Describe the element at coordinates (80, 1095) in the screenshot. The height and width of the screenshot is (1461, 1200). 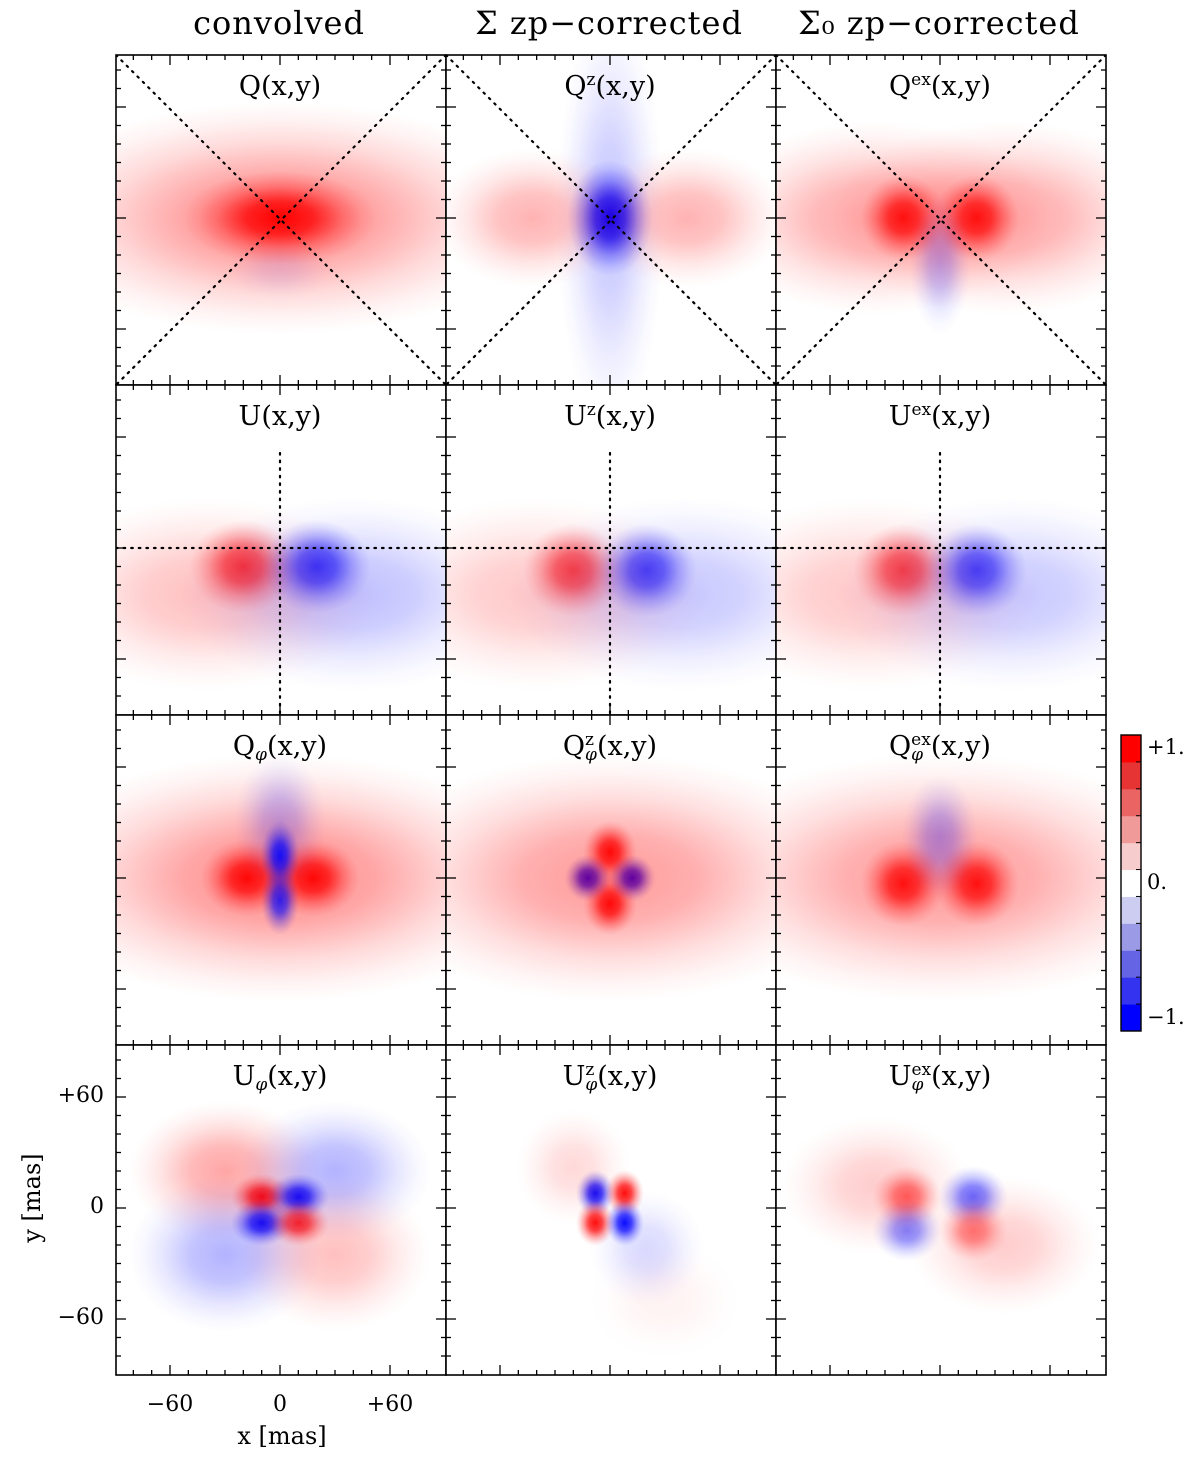
I see `y-tick-label: +60` at that location.